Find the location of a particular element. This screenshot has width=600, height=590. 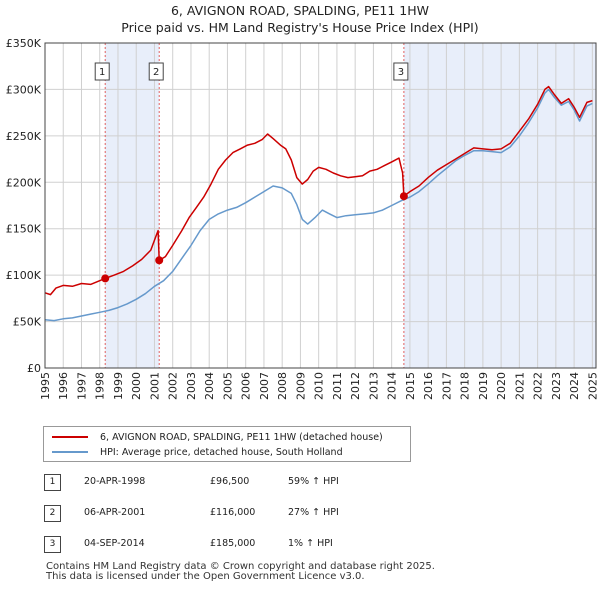

transaction-date: 06-APR-2001 is located at coordinates (115, 512).